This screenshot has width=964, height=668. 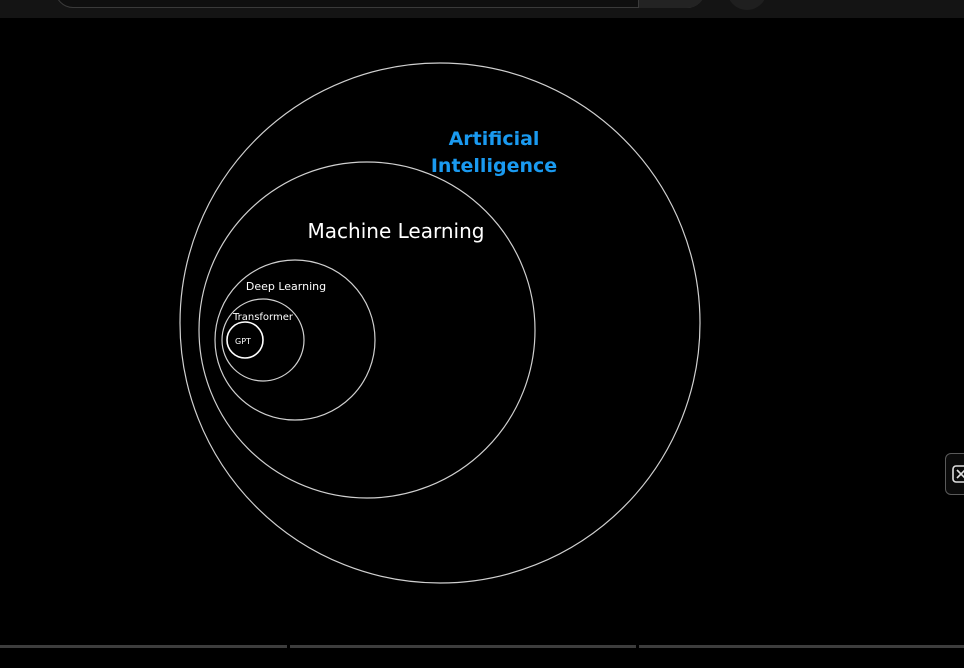 I want to click on close-box-icon, so click(x=958, y=474).